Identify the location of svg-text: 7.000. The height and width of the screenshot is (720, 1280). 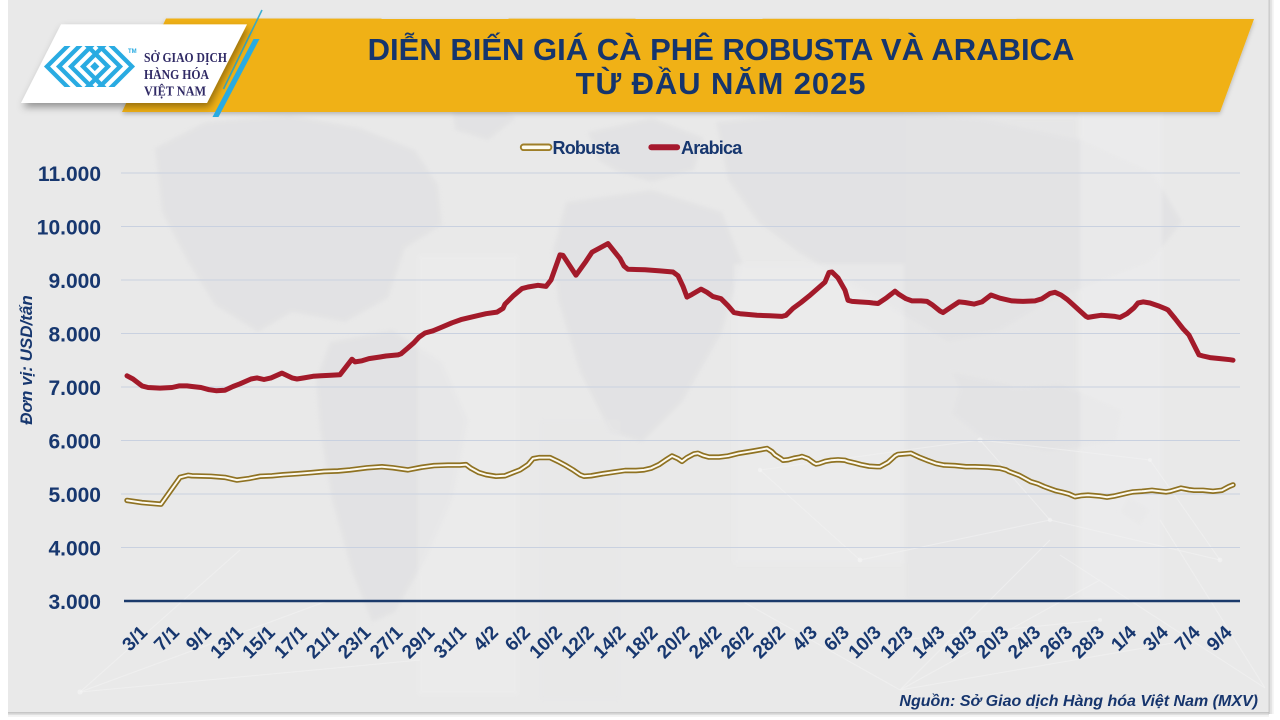
(74, 388).